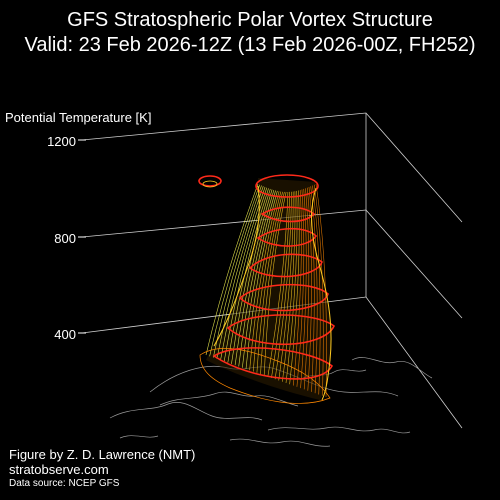 Image resolution: width=500 pixels, height=500 pixels. What do you see at coordinates (64, 483) in the screenshot?
I see `credit-data-source: Data source: NCEP GFS` at bounding box center [64, 483].